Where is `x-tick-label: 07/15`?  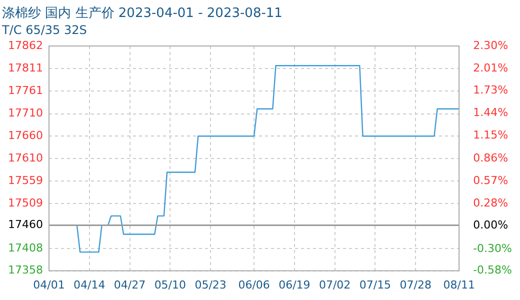 x-tick-label: 07/15 is located at coordinates (375, 285).